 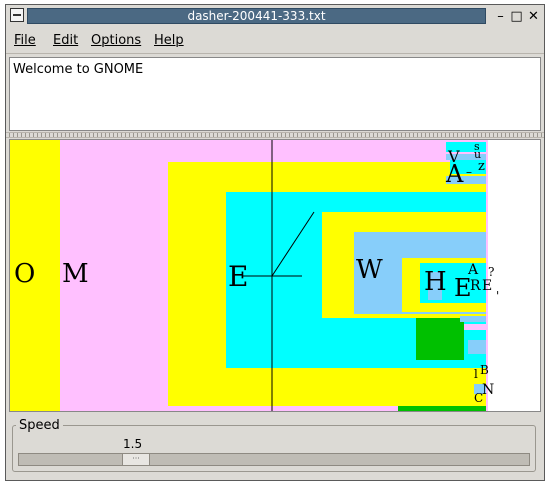 I want to click on region-inner-blue, so click(x=435, y=286).